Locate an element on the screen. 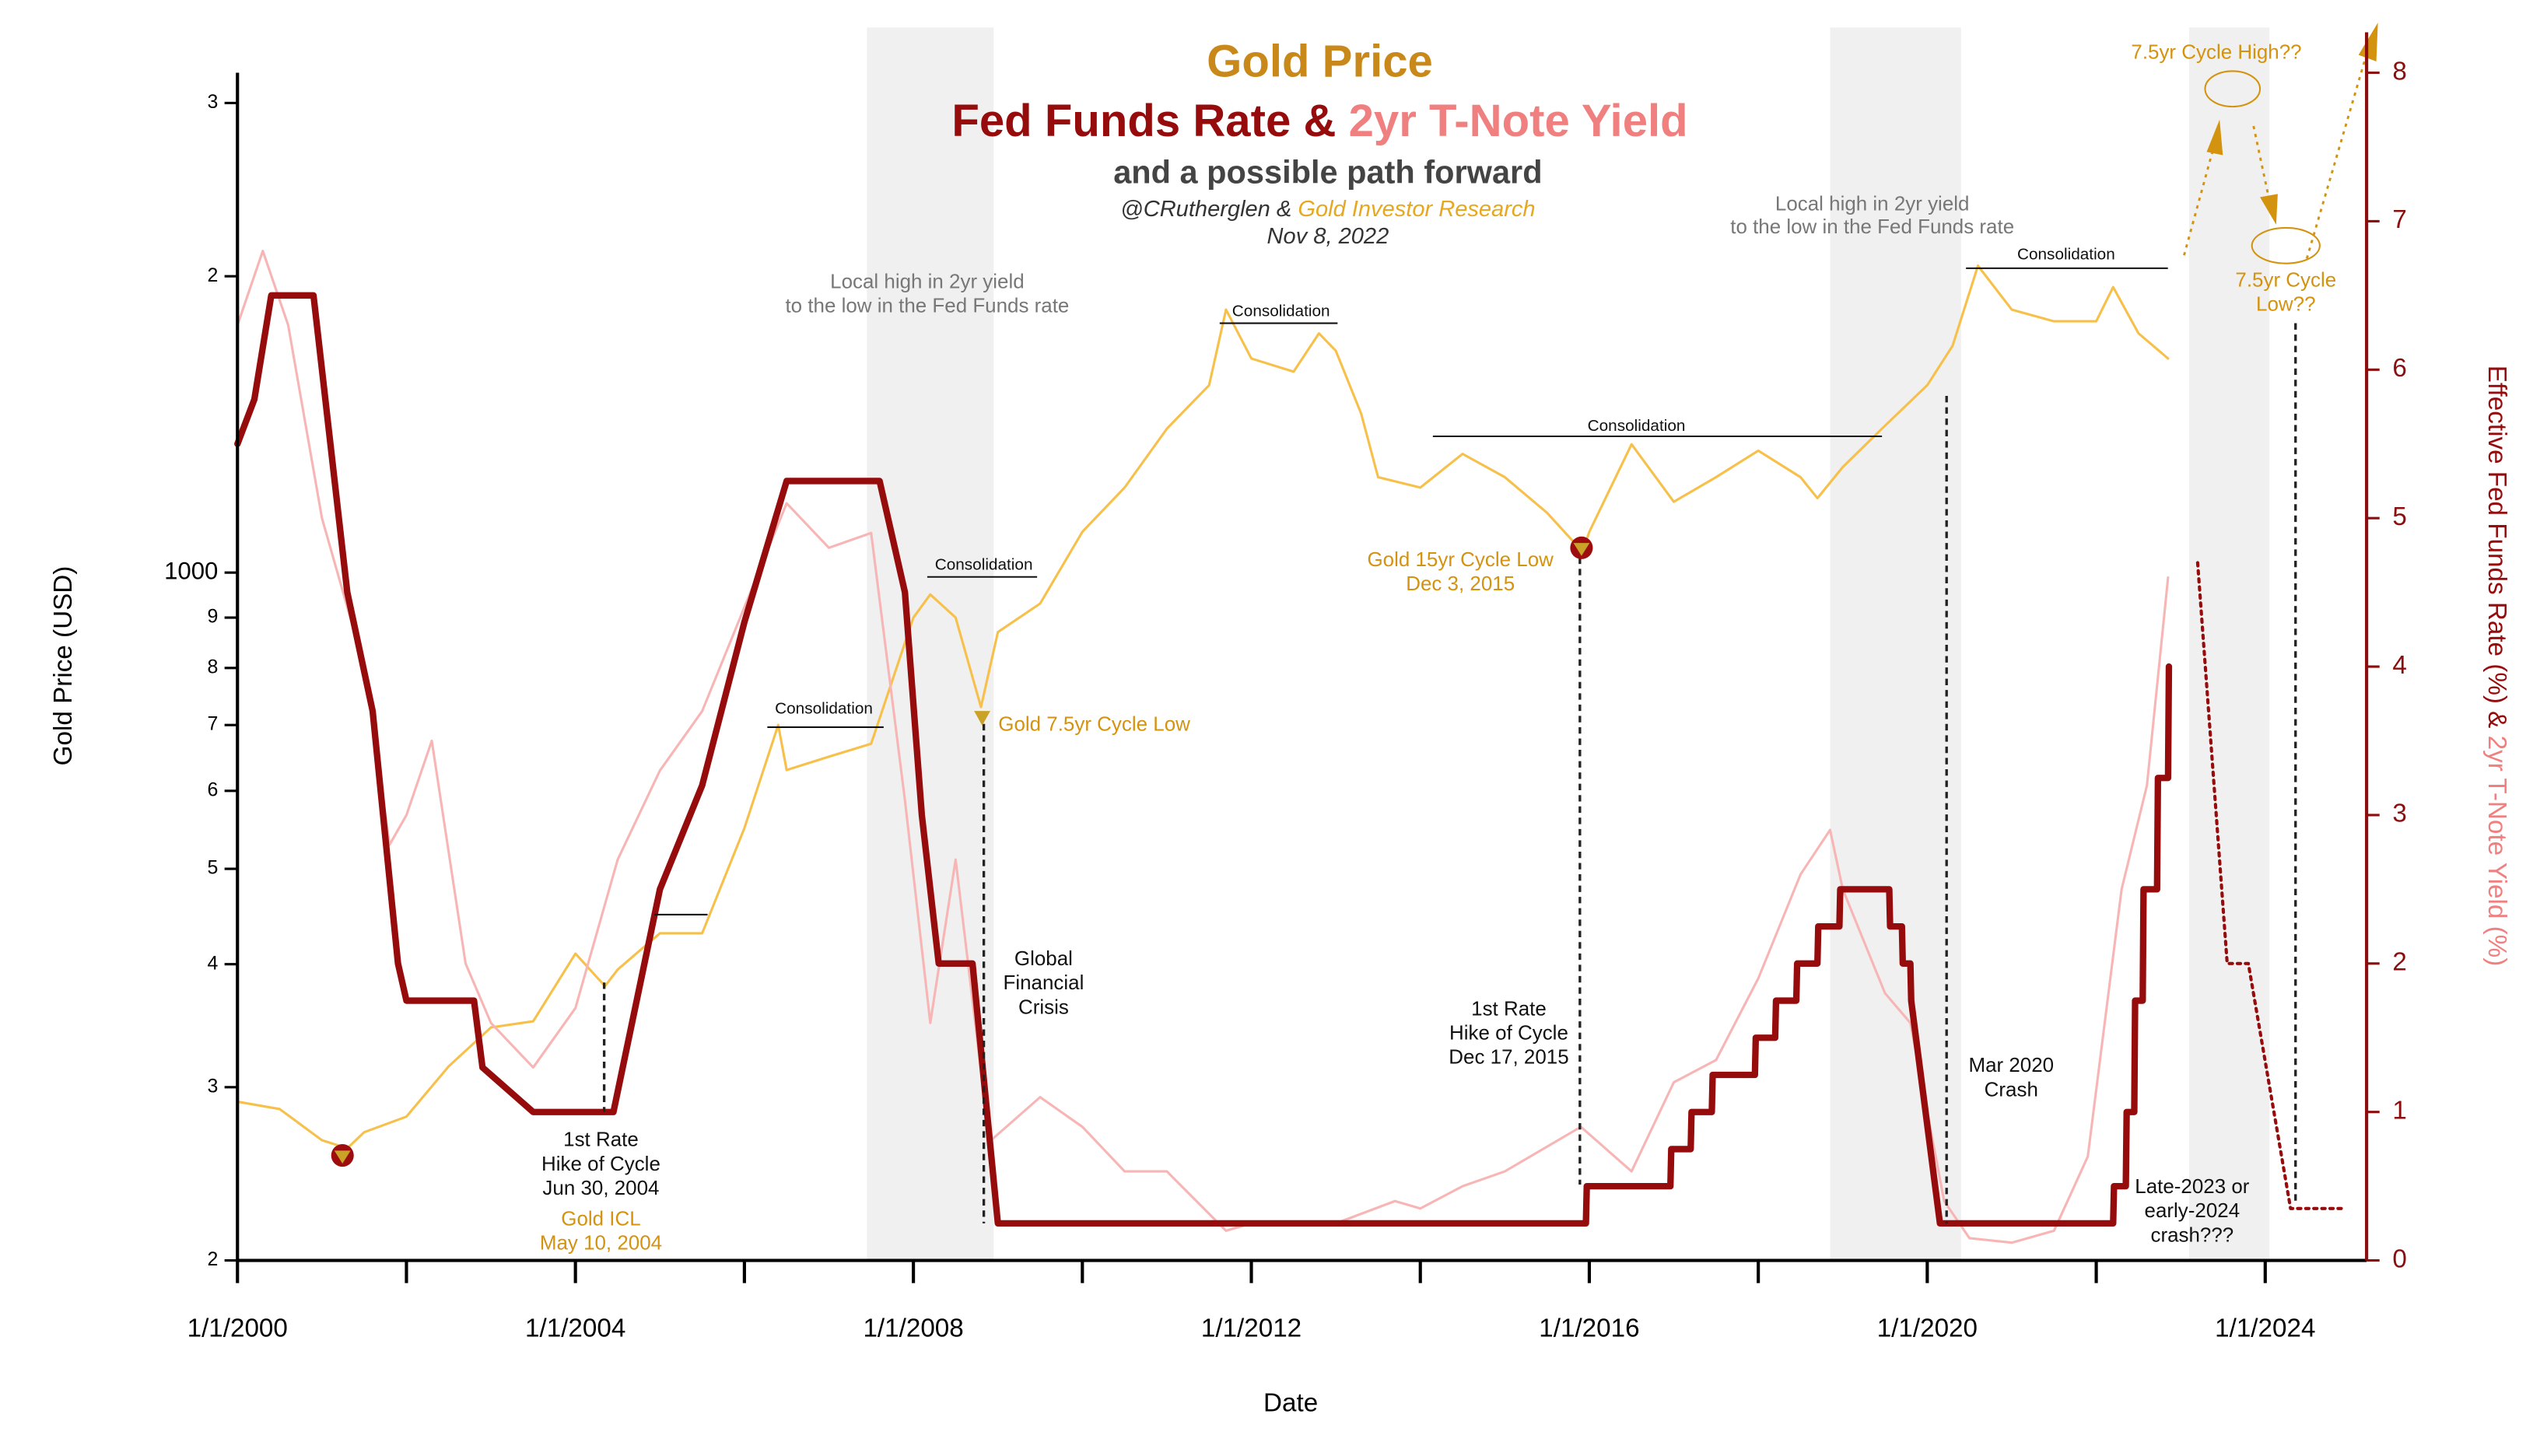 This screenshot has width=2533, height=1456. annotation: Gold 15yr Cycle Low is located at coordinates (1460, 559).